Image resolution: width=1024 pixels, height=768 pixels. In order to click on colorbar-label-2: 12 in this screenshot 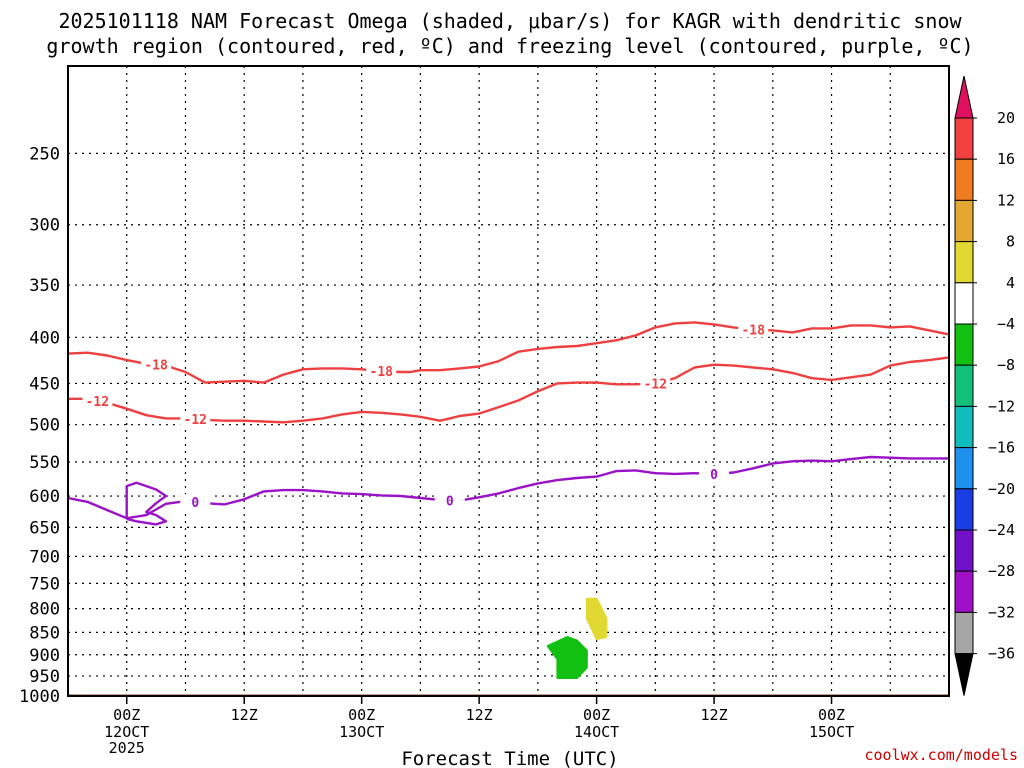, I will do `click(1006, 200)`.